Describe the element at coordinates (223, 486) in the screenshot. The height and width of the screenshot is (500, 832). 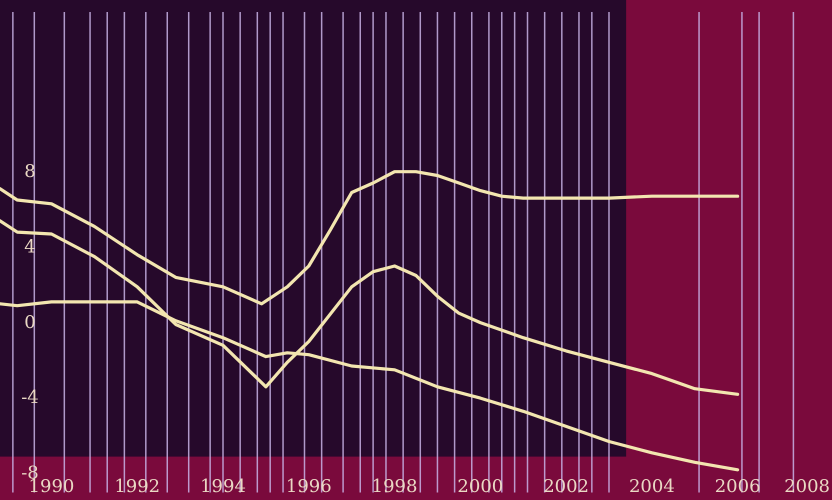
I see `x-tick-label: 1994` at that location.